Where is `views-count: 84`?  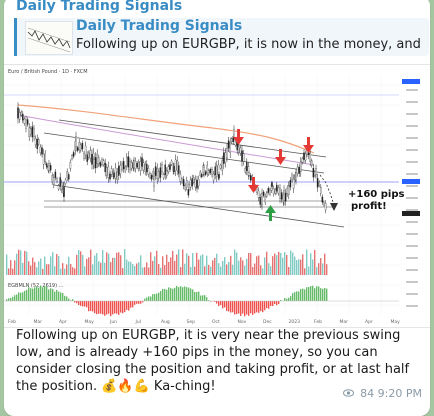 views-count: 84 is located at coordinates (367, 393).